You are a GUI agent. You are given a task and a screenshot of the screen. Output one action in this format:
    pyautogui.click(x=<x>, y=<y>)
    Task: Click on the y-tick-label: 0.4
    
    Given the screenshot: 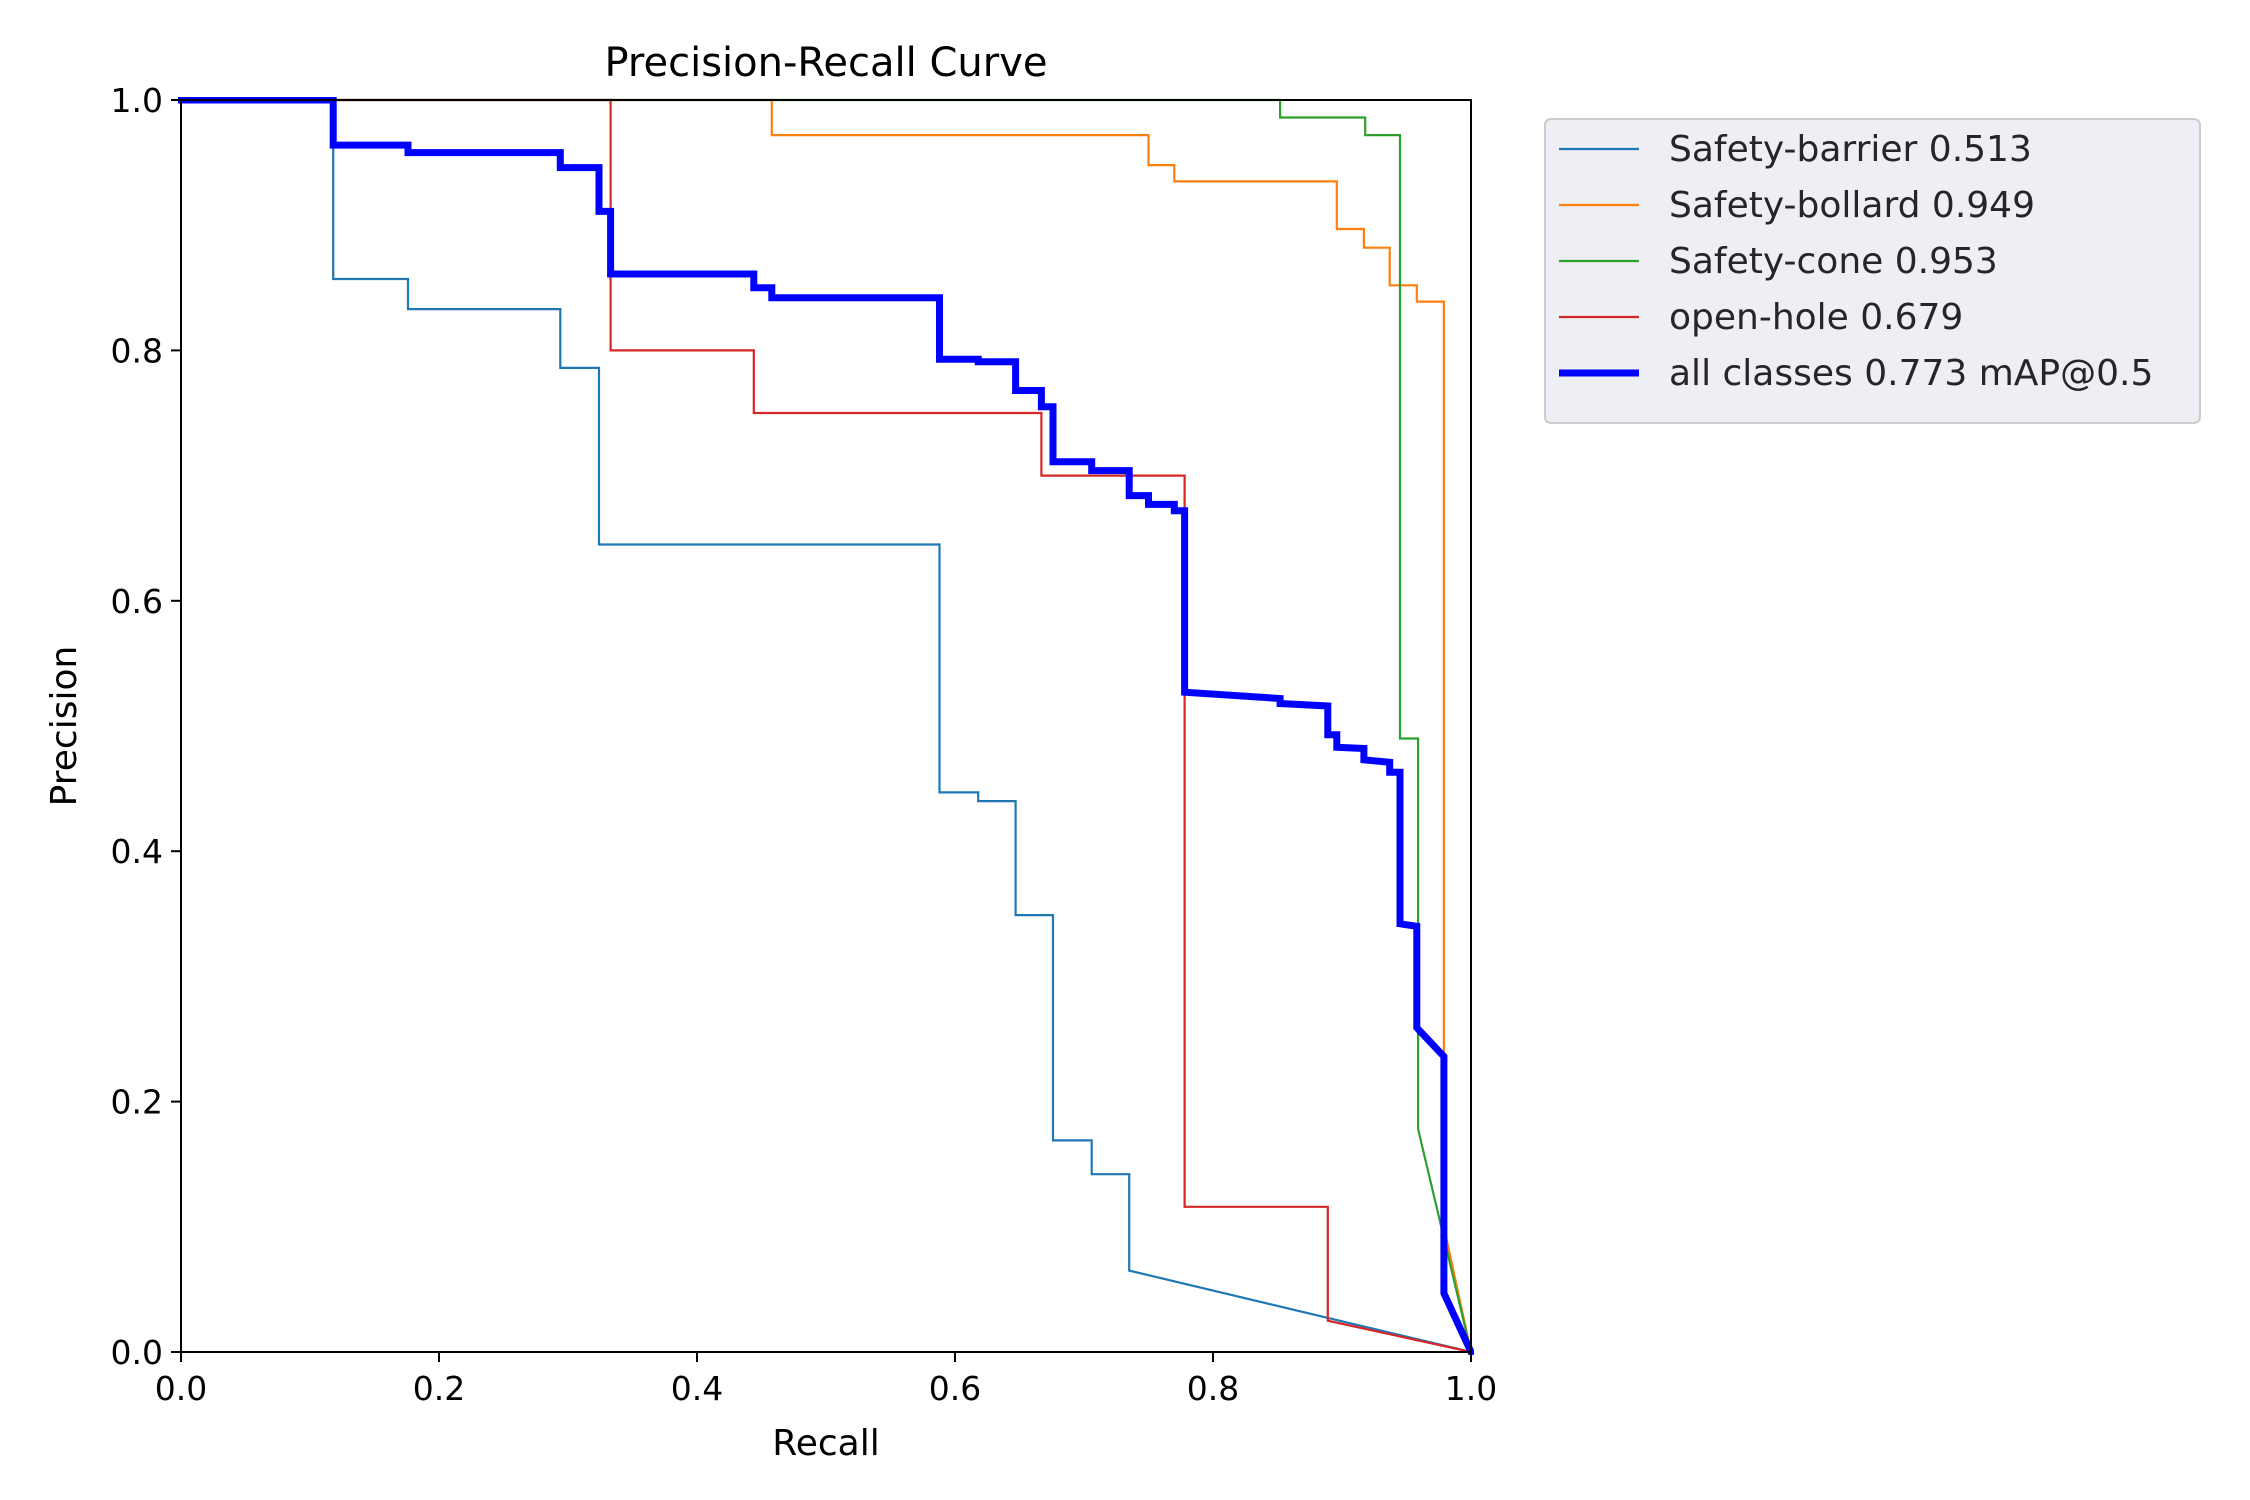 What is the action you would take?
    pyautogui.click(x=137, y=851)
    